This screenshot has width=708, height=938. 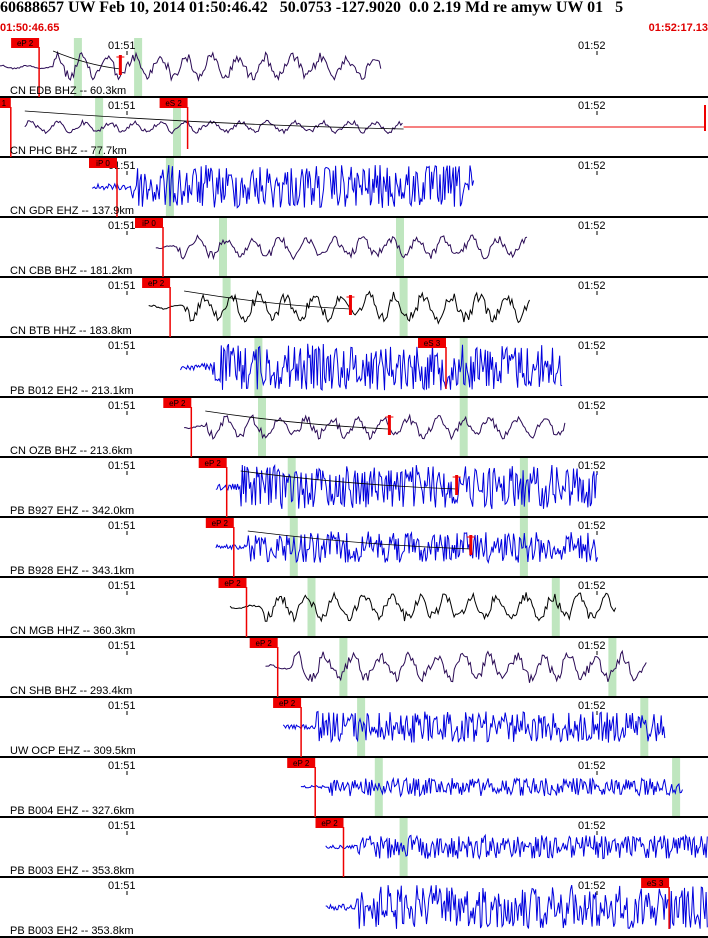 I want to click on trace-row: 01:51 01:52 P 0 1 eS 2 CN PHC BHZ -- 77.7km, so click(x=354, y=128).